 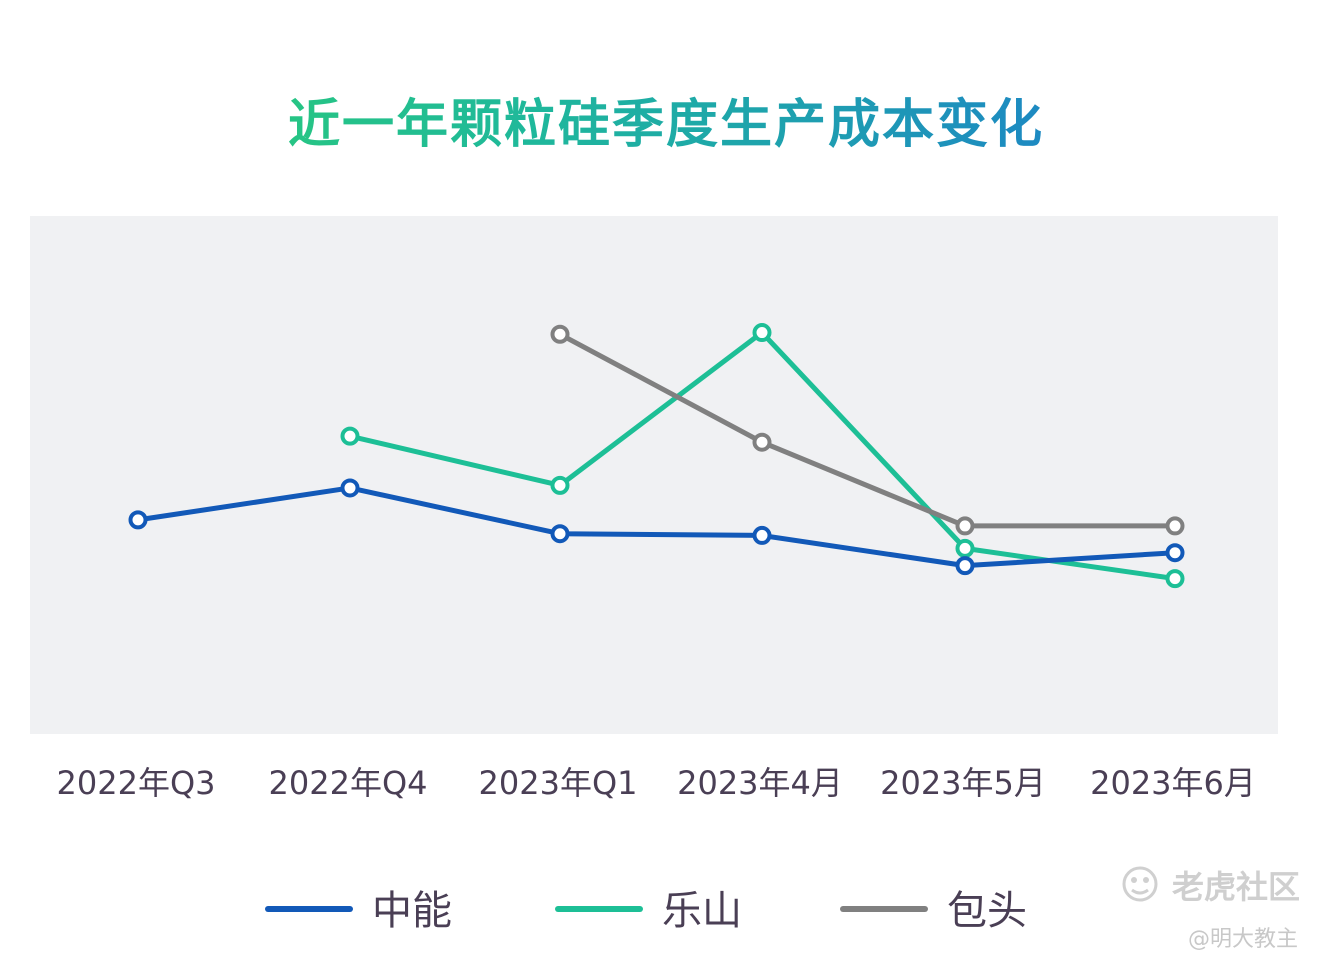 I want to click on x-tick-label: 2023年Q1, so click(x=558, y=783).